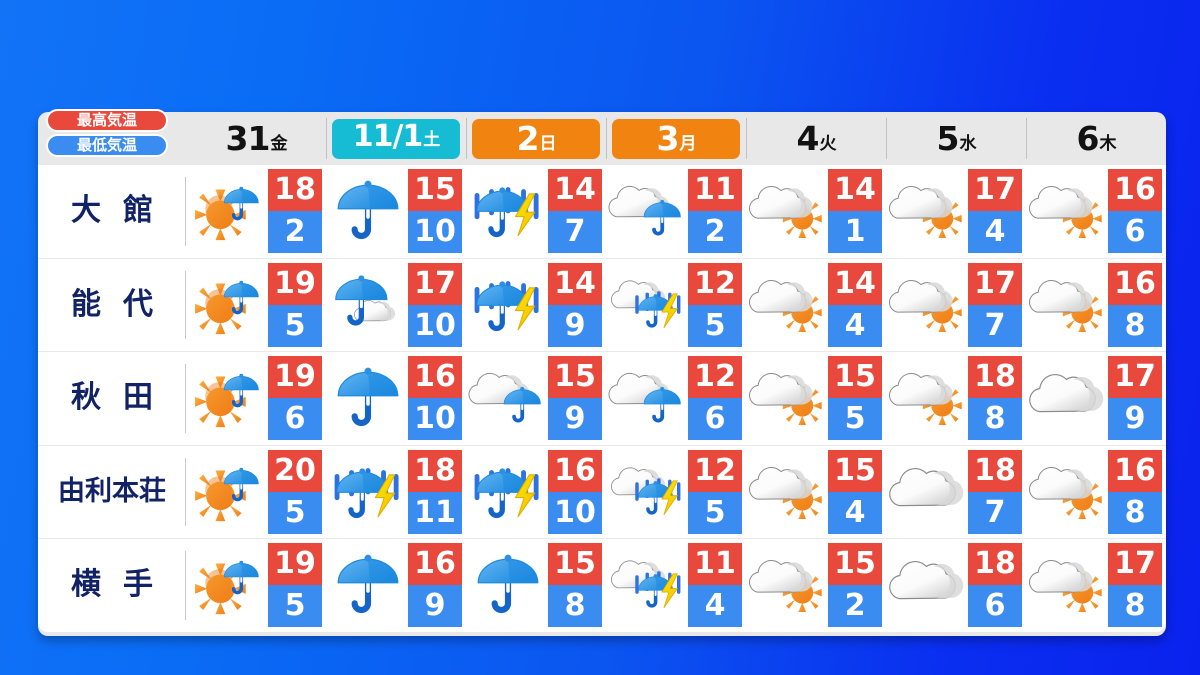 The width and height of the screenshot is (1200, 675). I want to click on forecast-cell: 14 4, so click(816, 305).